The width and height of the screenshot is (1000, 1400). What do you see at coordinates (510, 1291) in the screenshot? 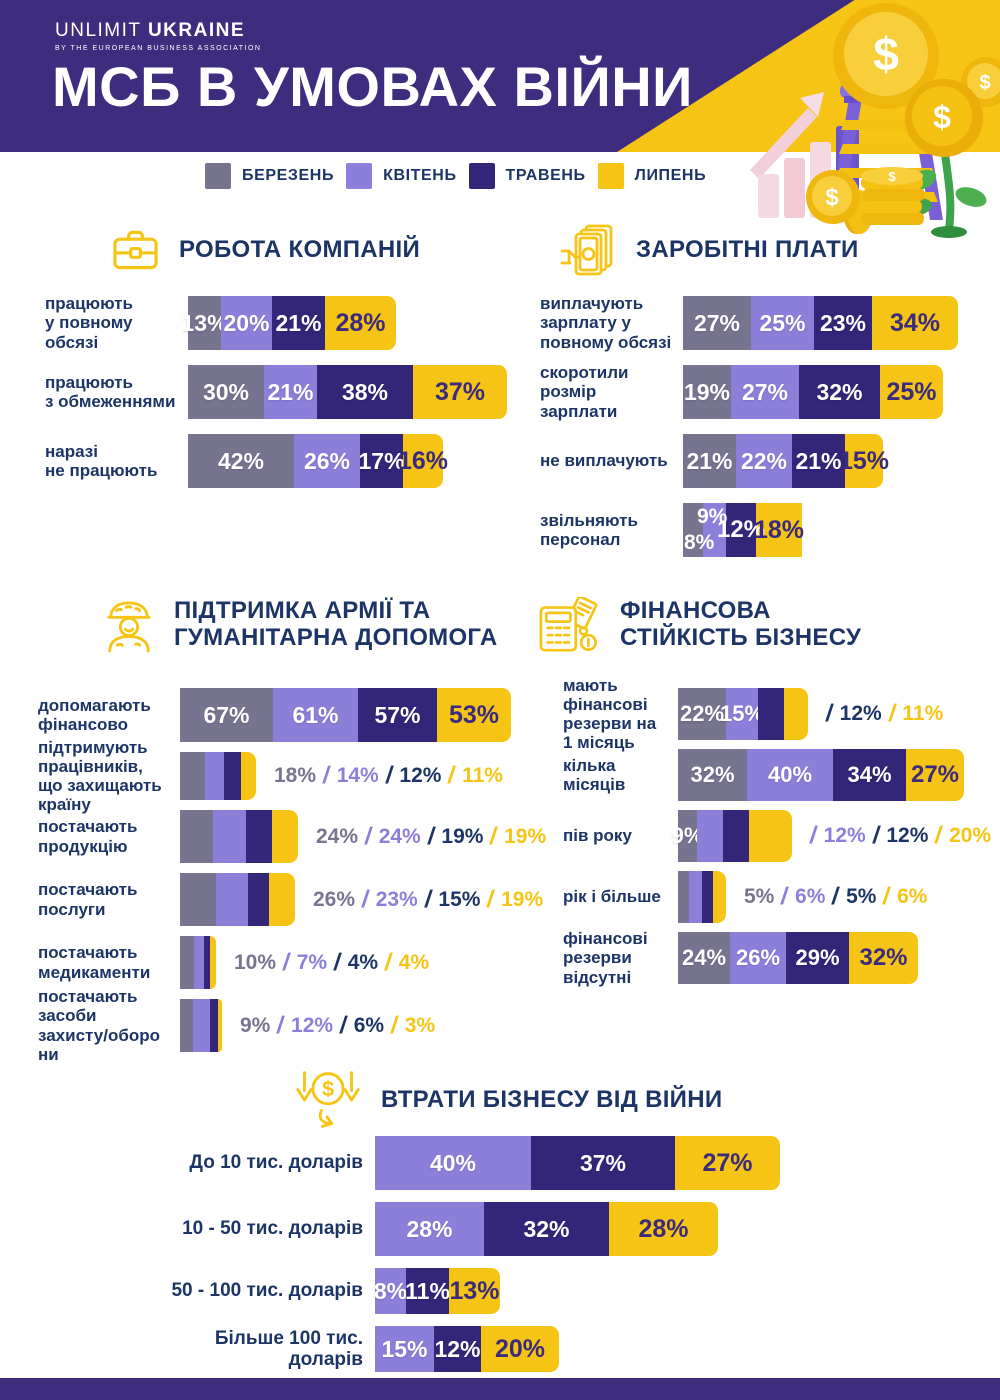
I see `chart-row: 50 - 100 тис. доларів 8% 11% 13%` at bounding box center [510, 1291].